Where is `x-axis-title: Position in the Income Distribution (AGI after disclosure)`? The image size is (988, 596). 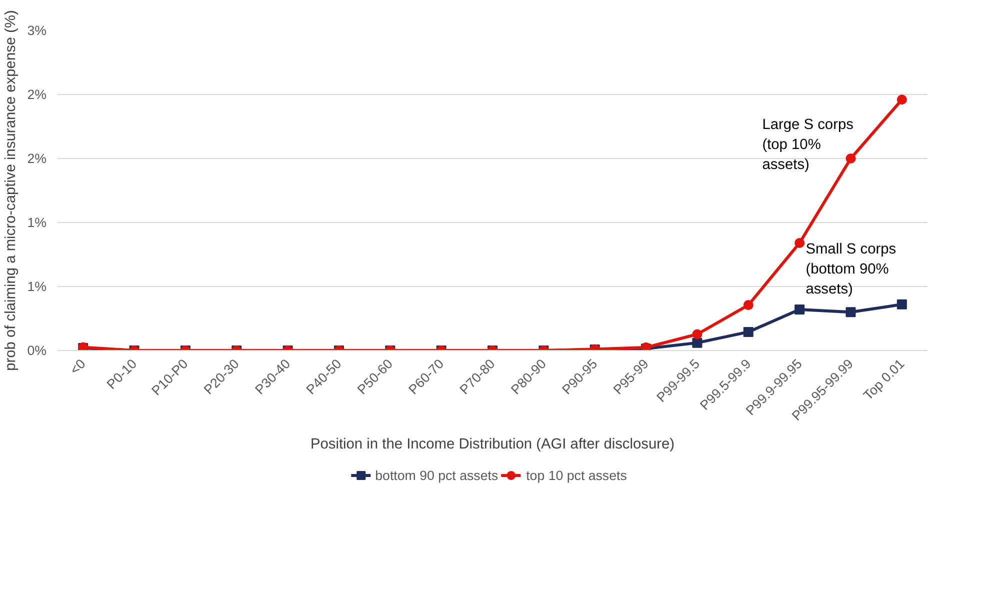
x-axis-title: Position in the Income Distribution (AGI after disclosure) is located at coordinates (492, 444).